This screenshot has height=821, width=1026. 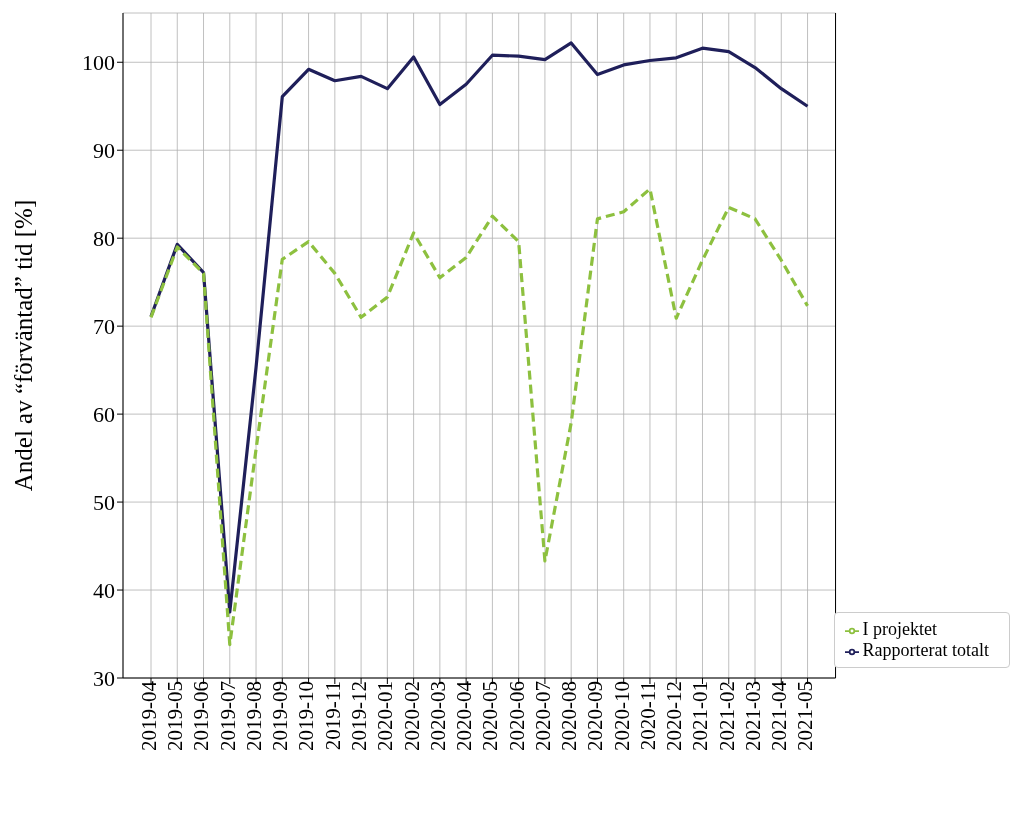 What do you see at coordinates (805, 716) in the screenshot?
I see `x-tick-label: 2021-05` at bounding box center [805, 716].